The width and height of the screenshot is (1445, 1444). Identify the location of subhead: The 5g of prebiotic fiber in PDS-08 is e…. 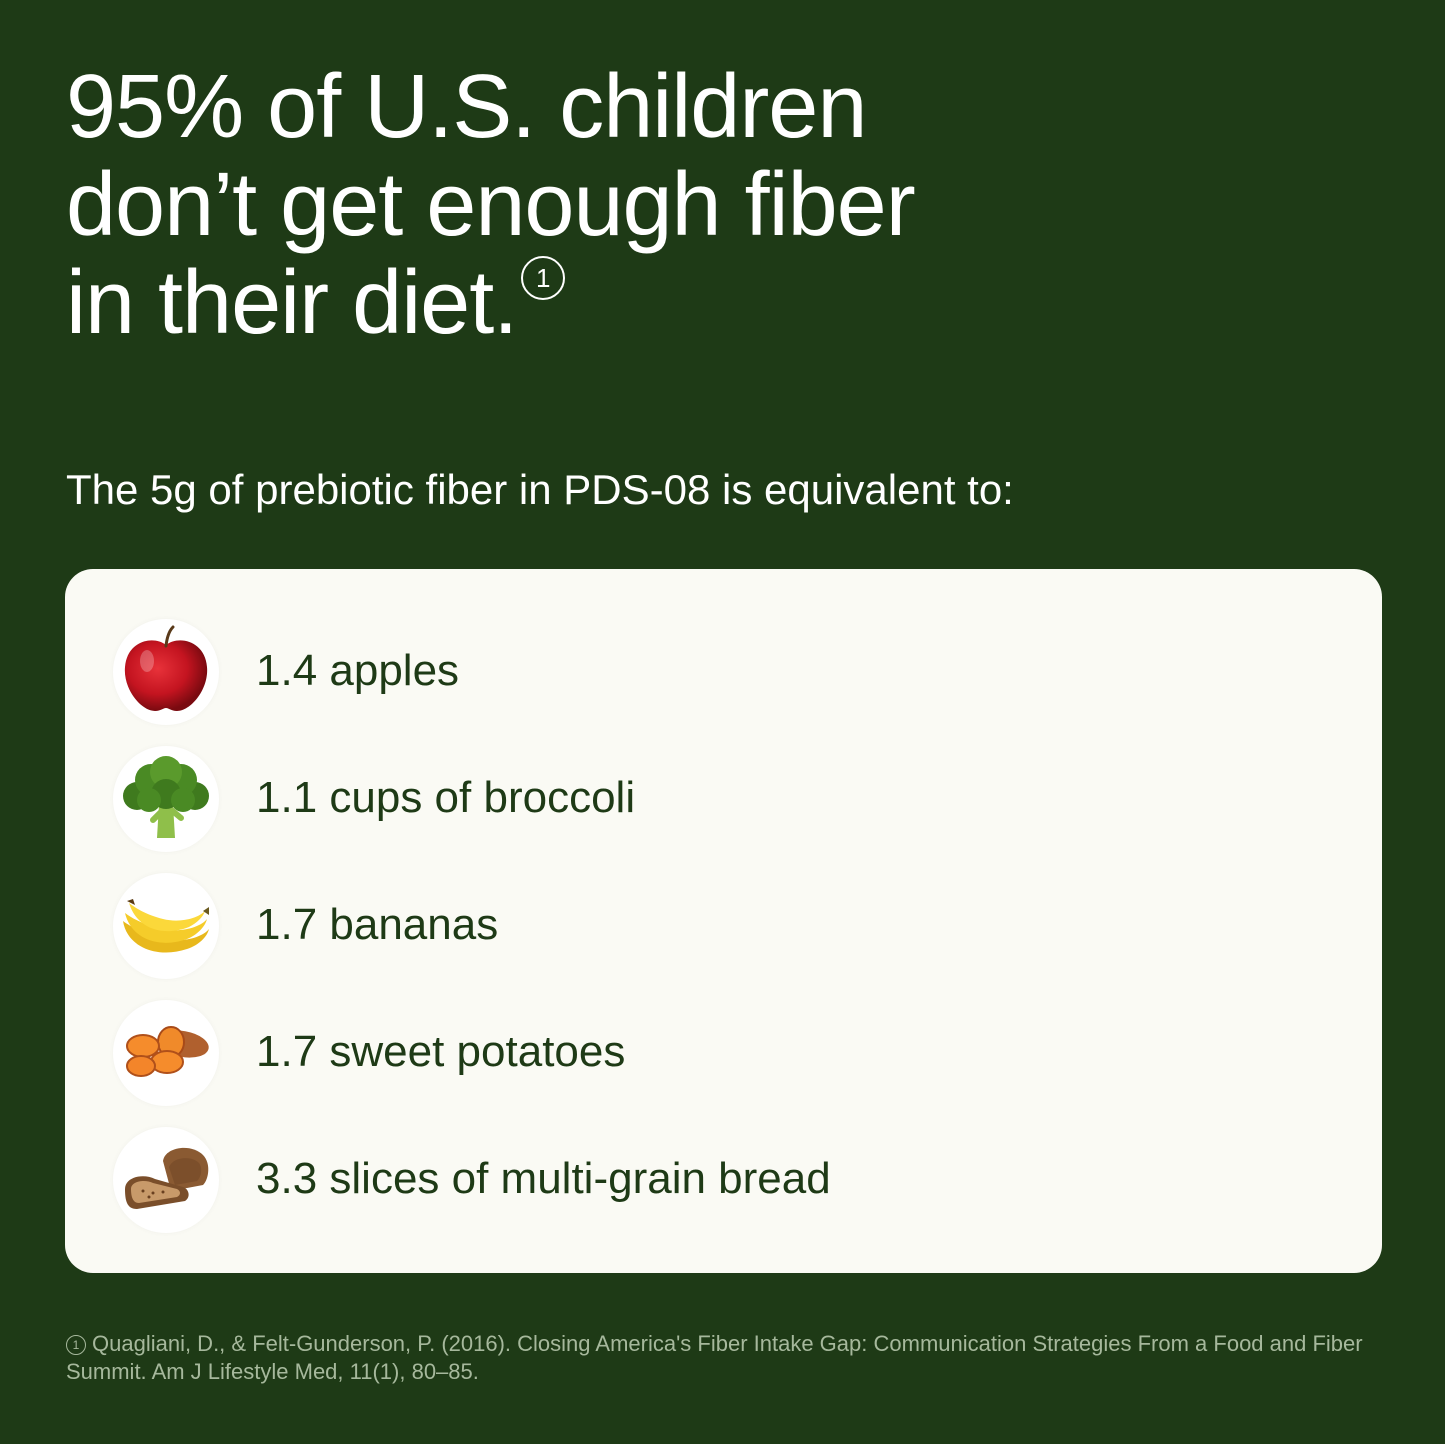
(540, 489).